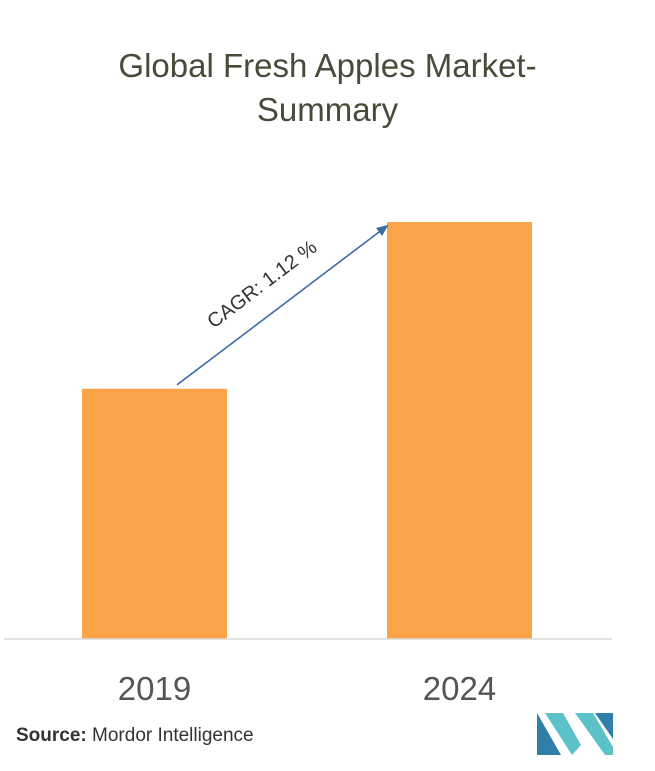 The image size is (655, 771). What do you see at coordinates (262, 284) in the screenshot?
I see `cagr-label: CAGR: 1.12 %` at bounding box center [262, 284].